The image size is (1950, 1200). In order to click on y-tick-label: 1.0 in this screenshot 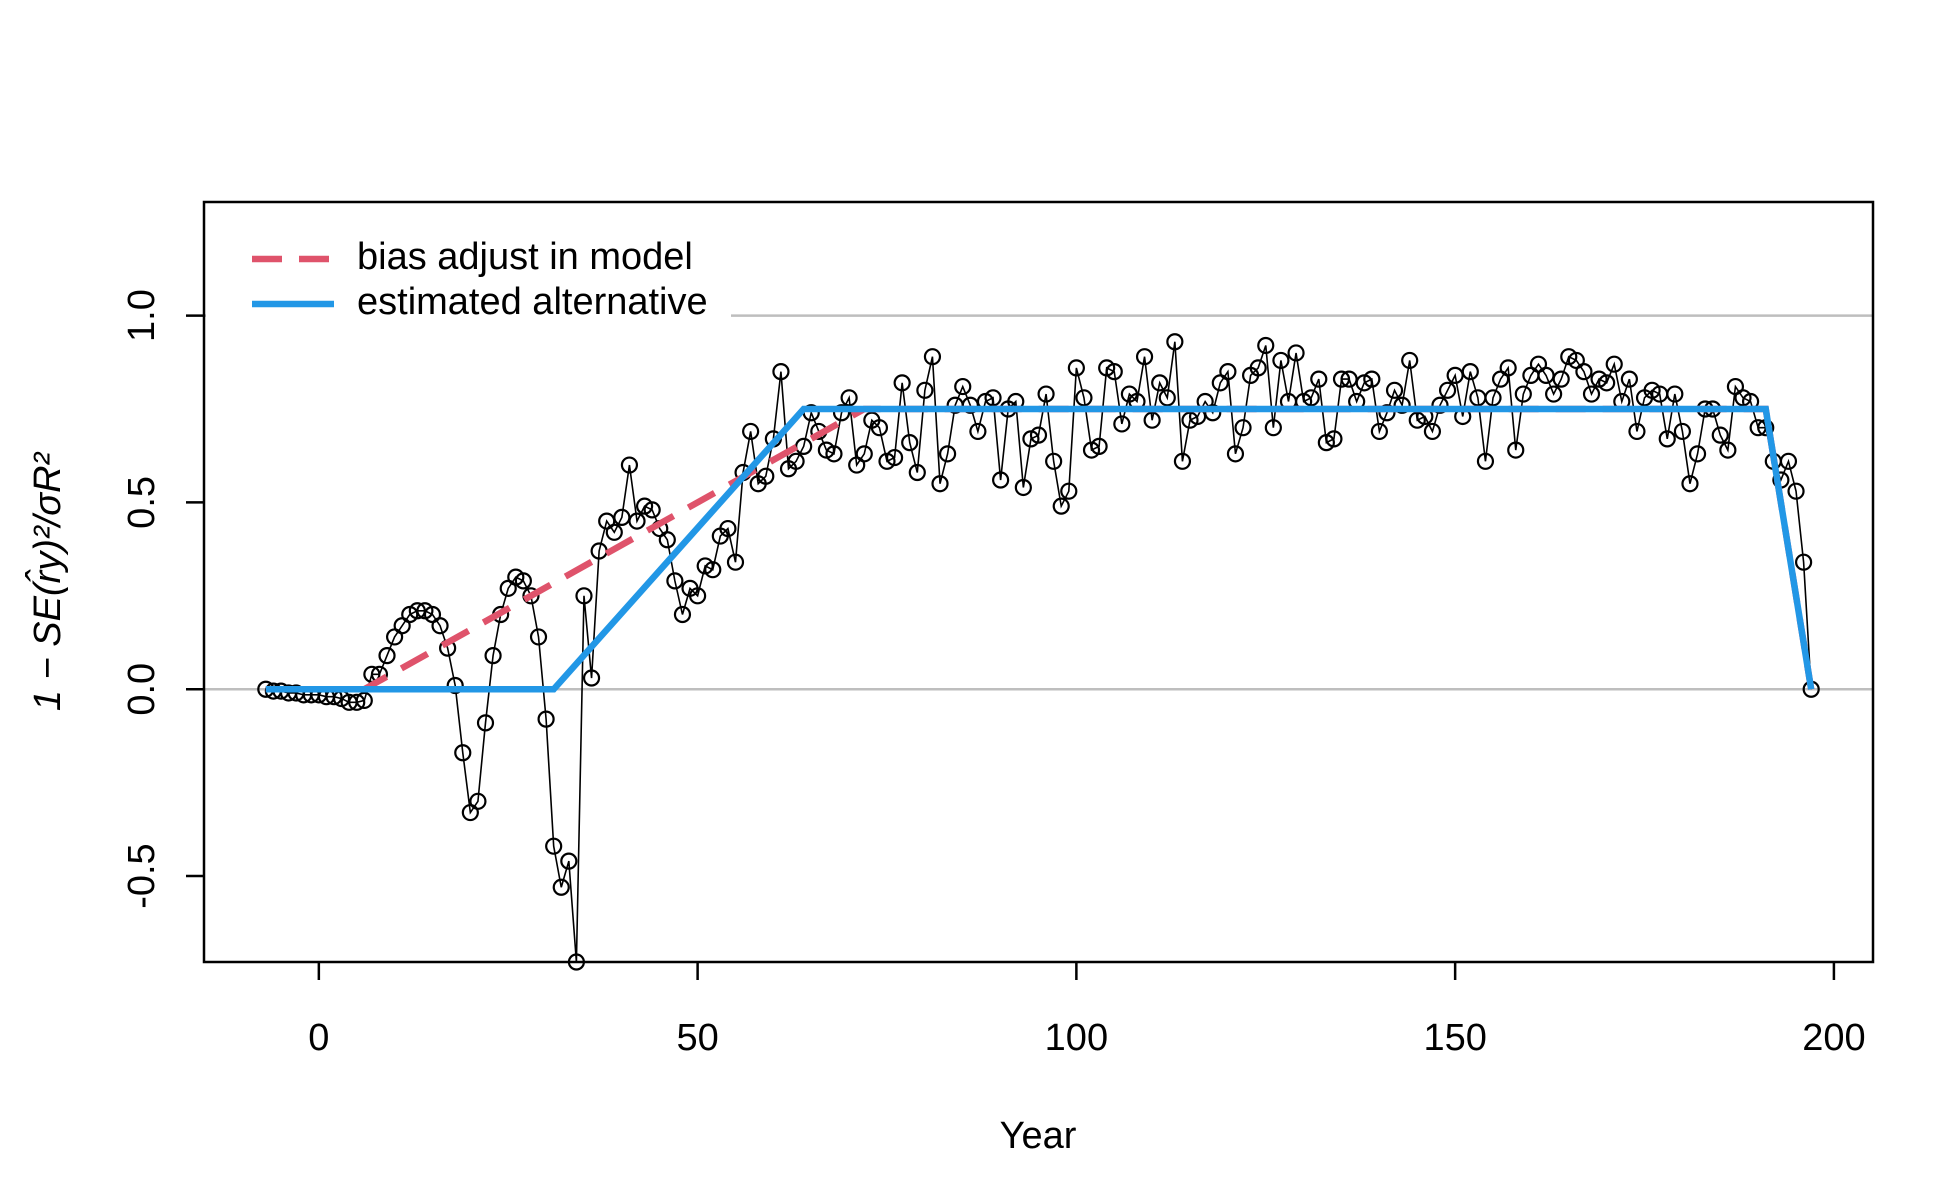, I will do `click(142, 315)`.